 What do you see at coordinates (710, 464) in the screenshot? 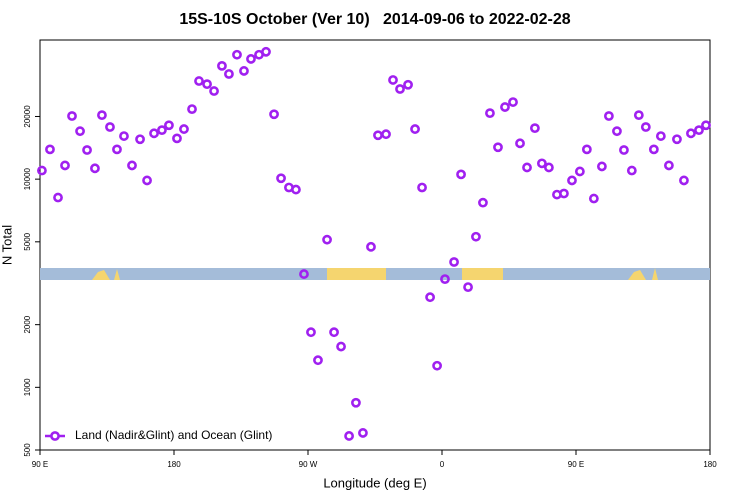
I see `x-tick-label: 180` at bounding box center [710, 464].